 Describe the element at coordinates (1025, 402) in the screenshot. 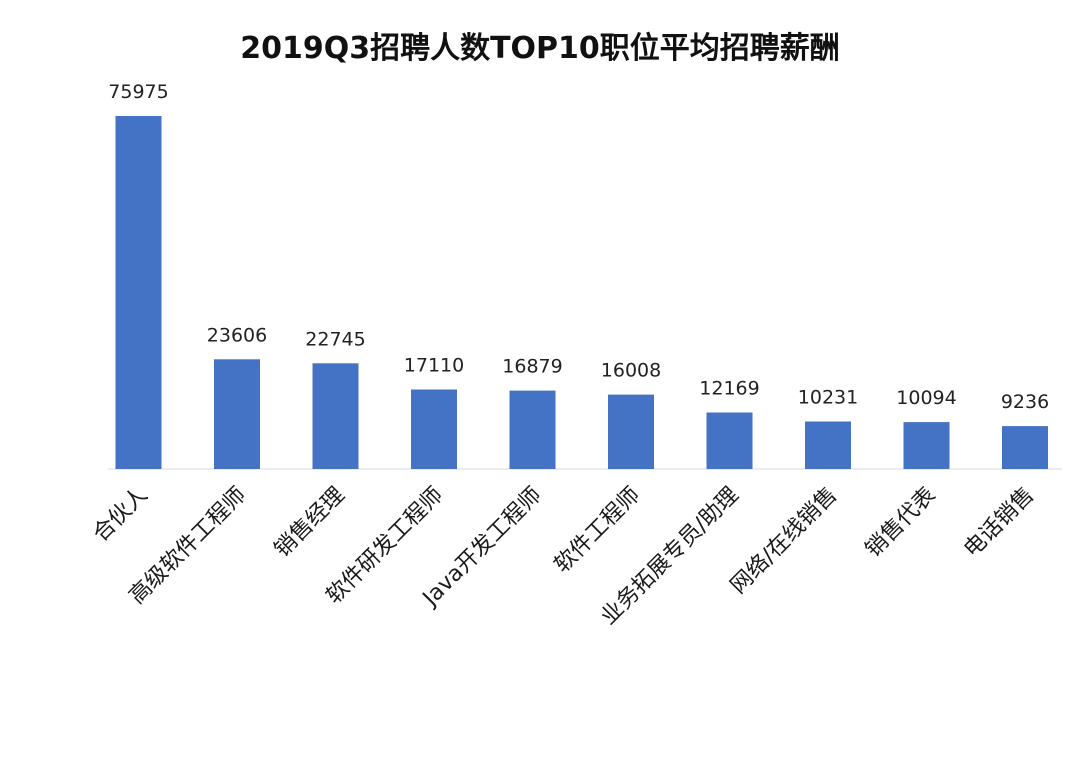

I see `value-label-10: 9236` at that location.